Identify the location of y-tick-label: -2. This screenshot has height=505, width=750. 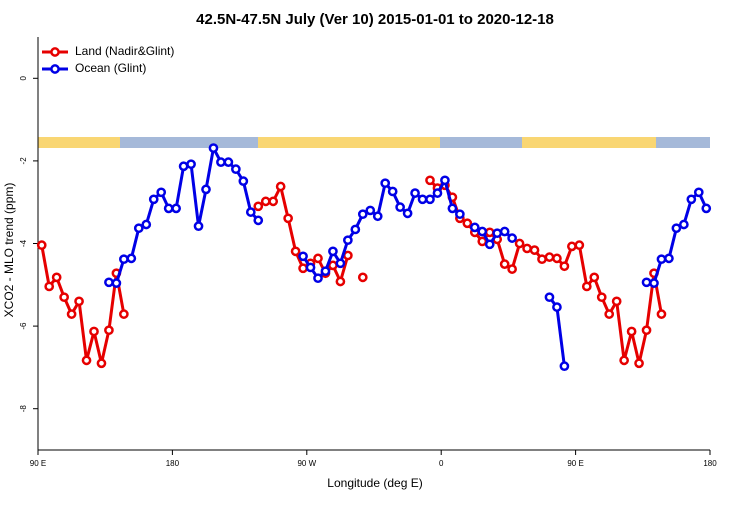
(23, 161).